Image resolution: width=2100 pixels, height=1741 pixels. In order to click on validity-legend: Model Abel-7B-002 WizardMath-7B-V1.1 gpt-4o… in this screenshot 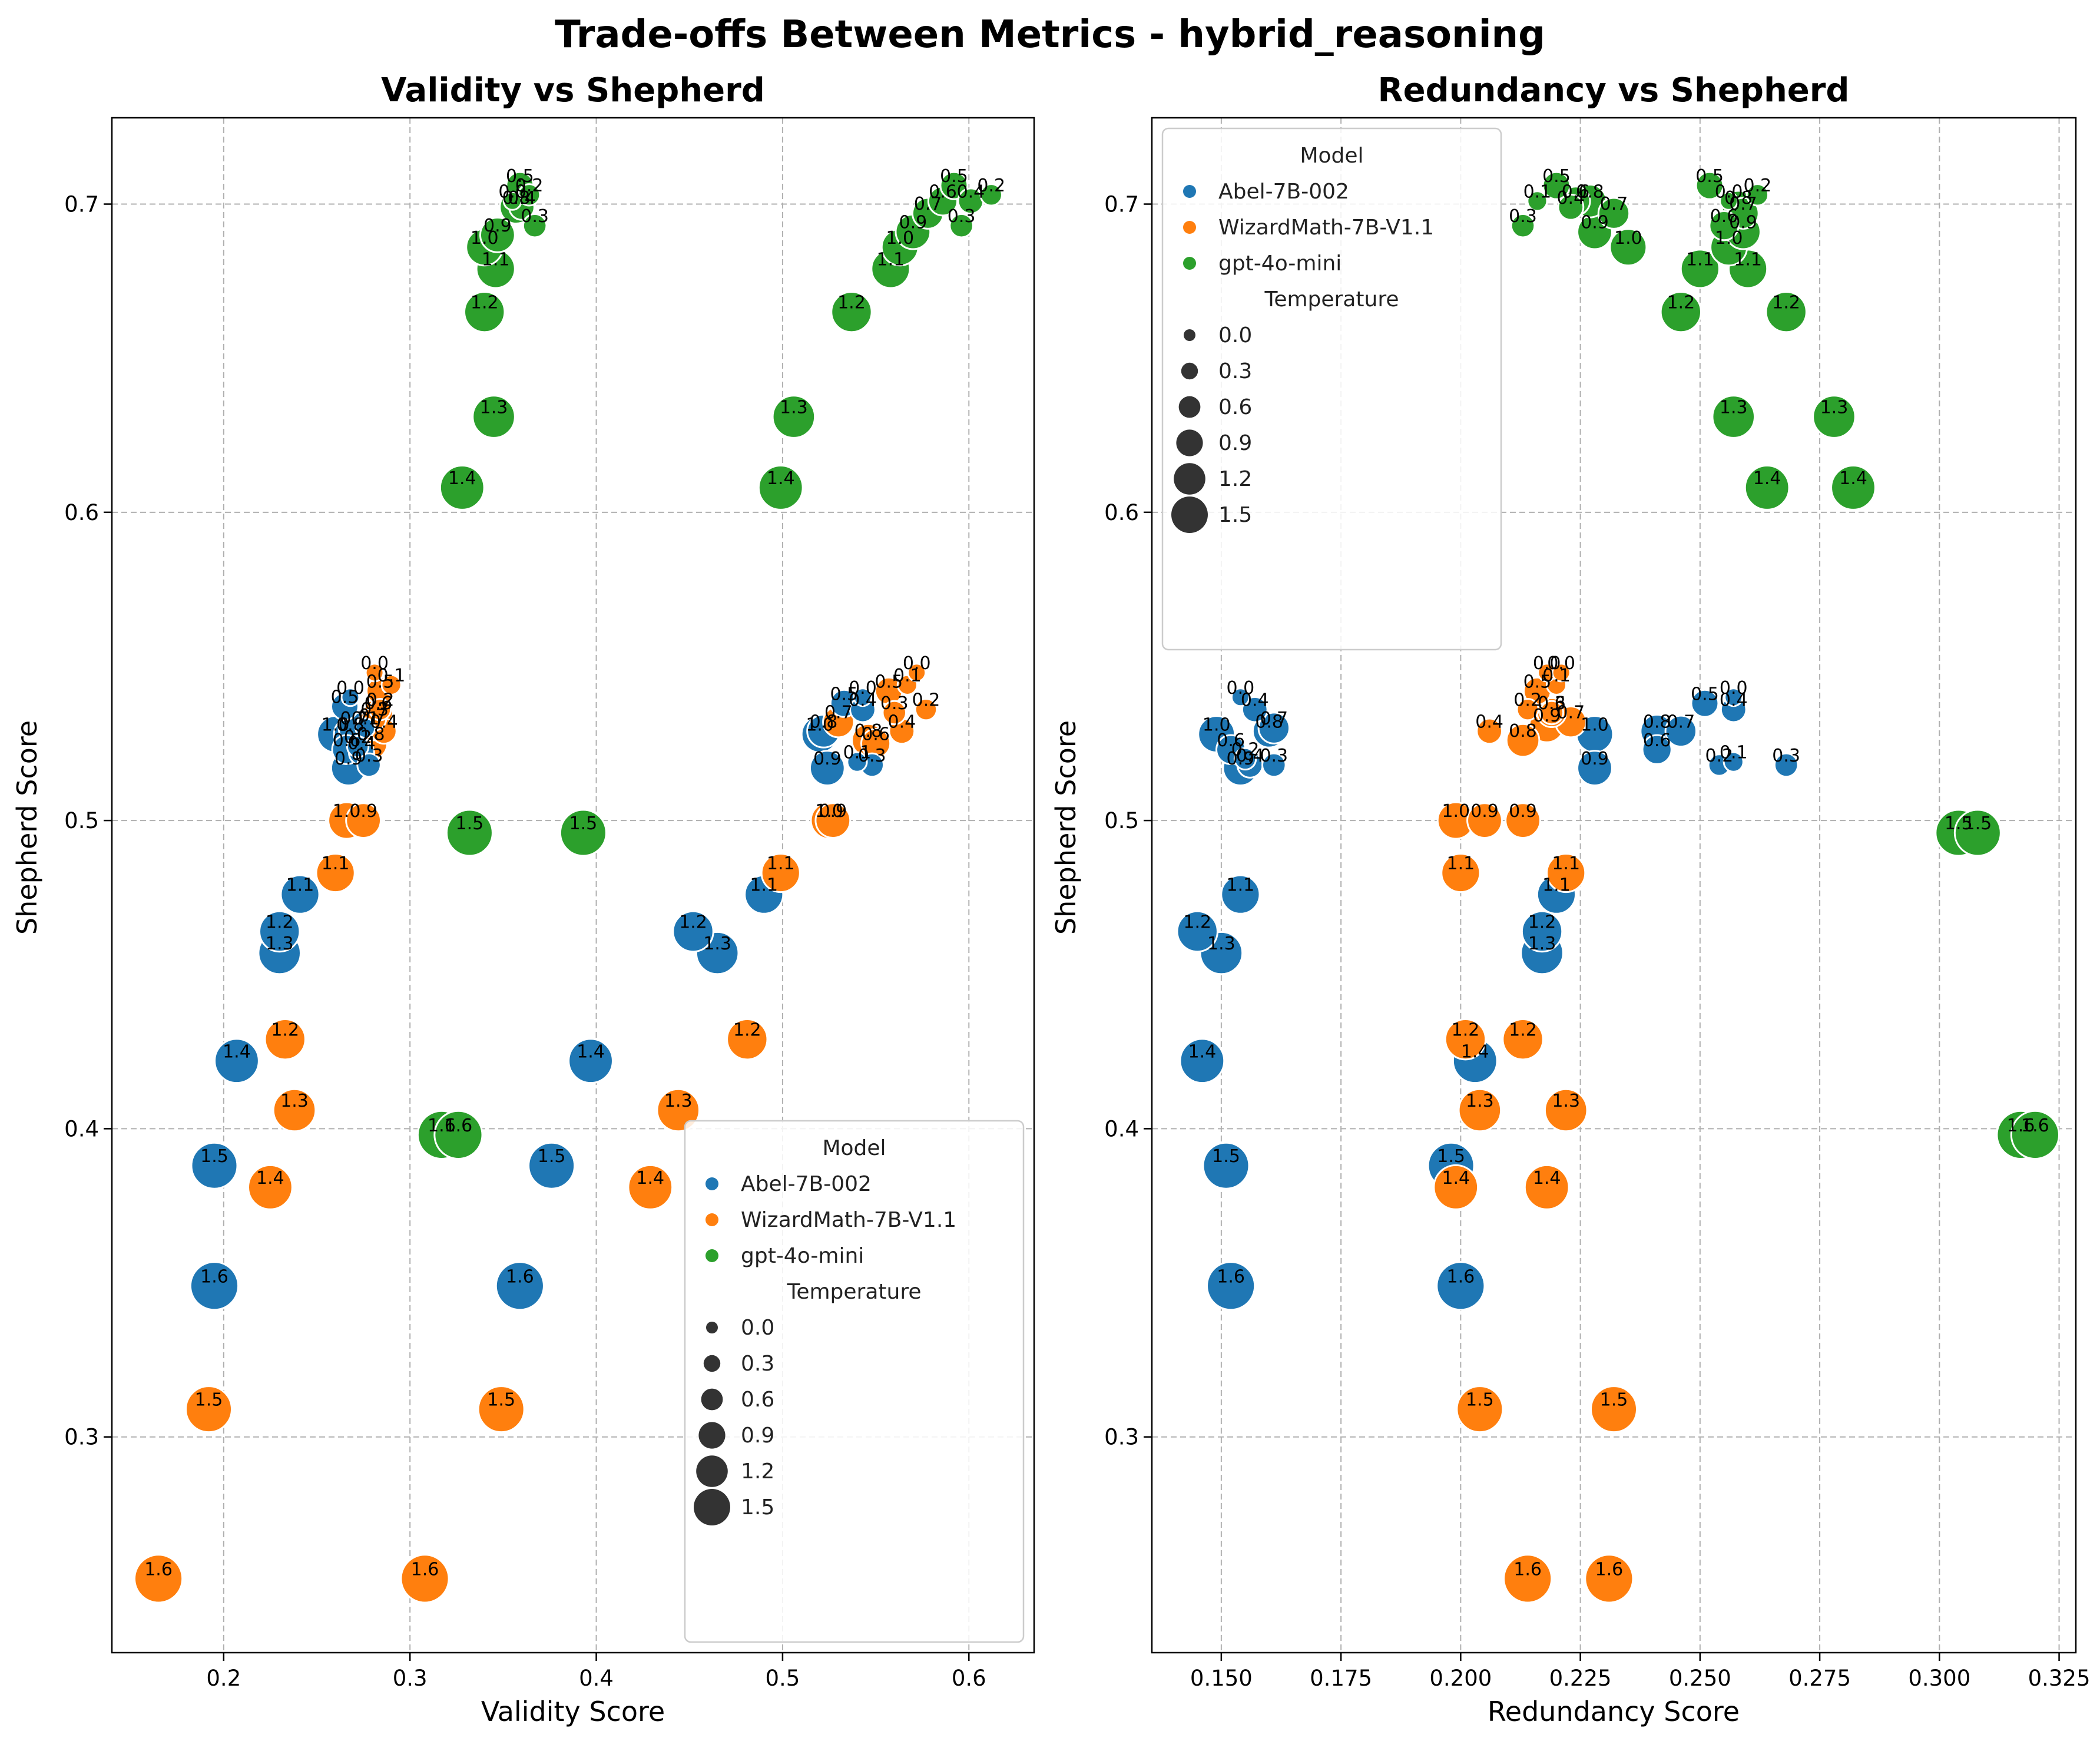, I will do `click(854, 1381)`.